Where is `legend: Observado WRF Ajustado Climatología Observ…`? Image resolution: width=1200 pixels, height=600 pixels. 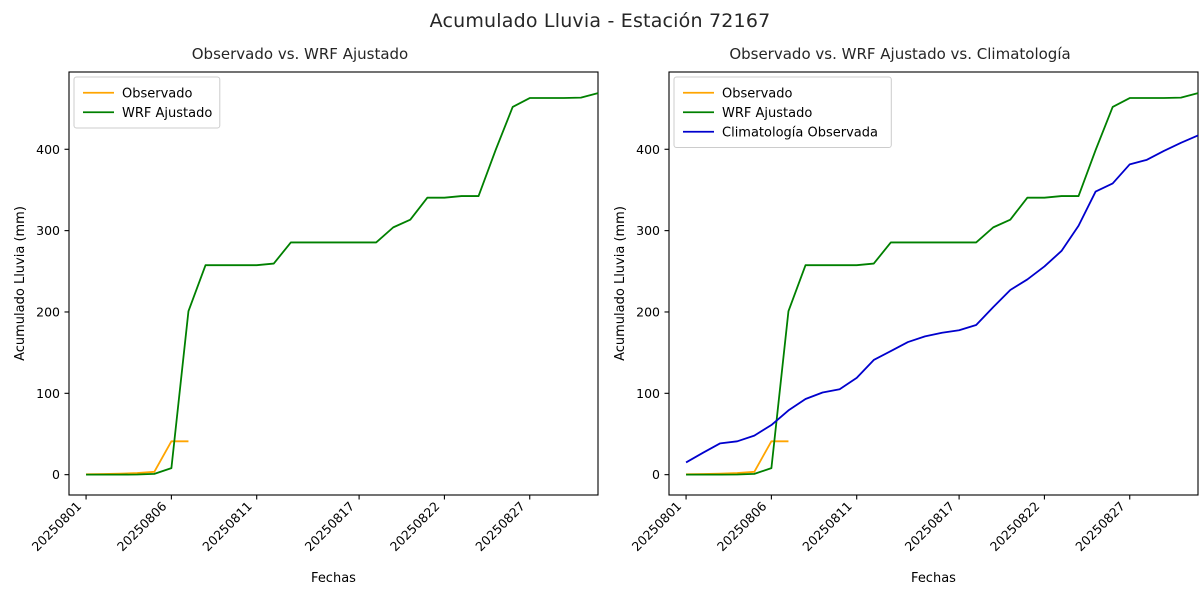
legend: Observado WRF Ajustado Climatología Observ… is located at coordinates (782, 112).